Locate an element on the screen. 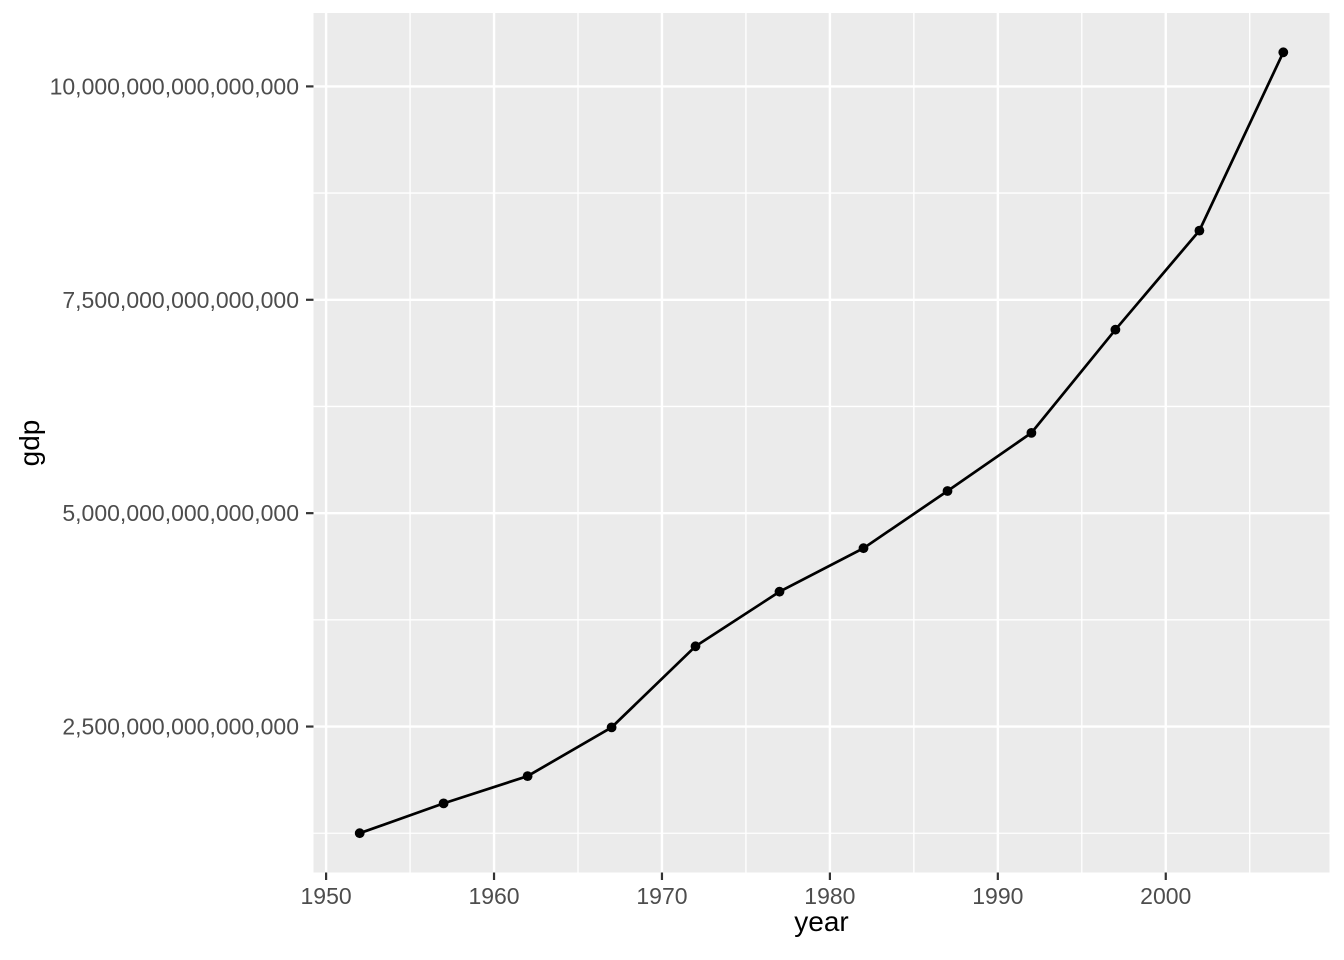 The width and height of the screenshot is (1344, 960). x-tick-label: 2000 is located at coordinates (1165, 896).